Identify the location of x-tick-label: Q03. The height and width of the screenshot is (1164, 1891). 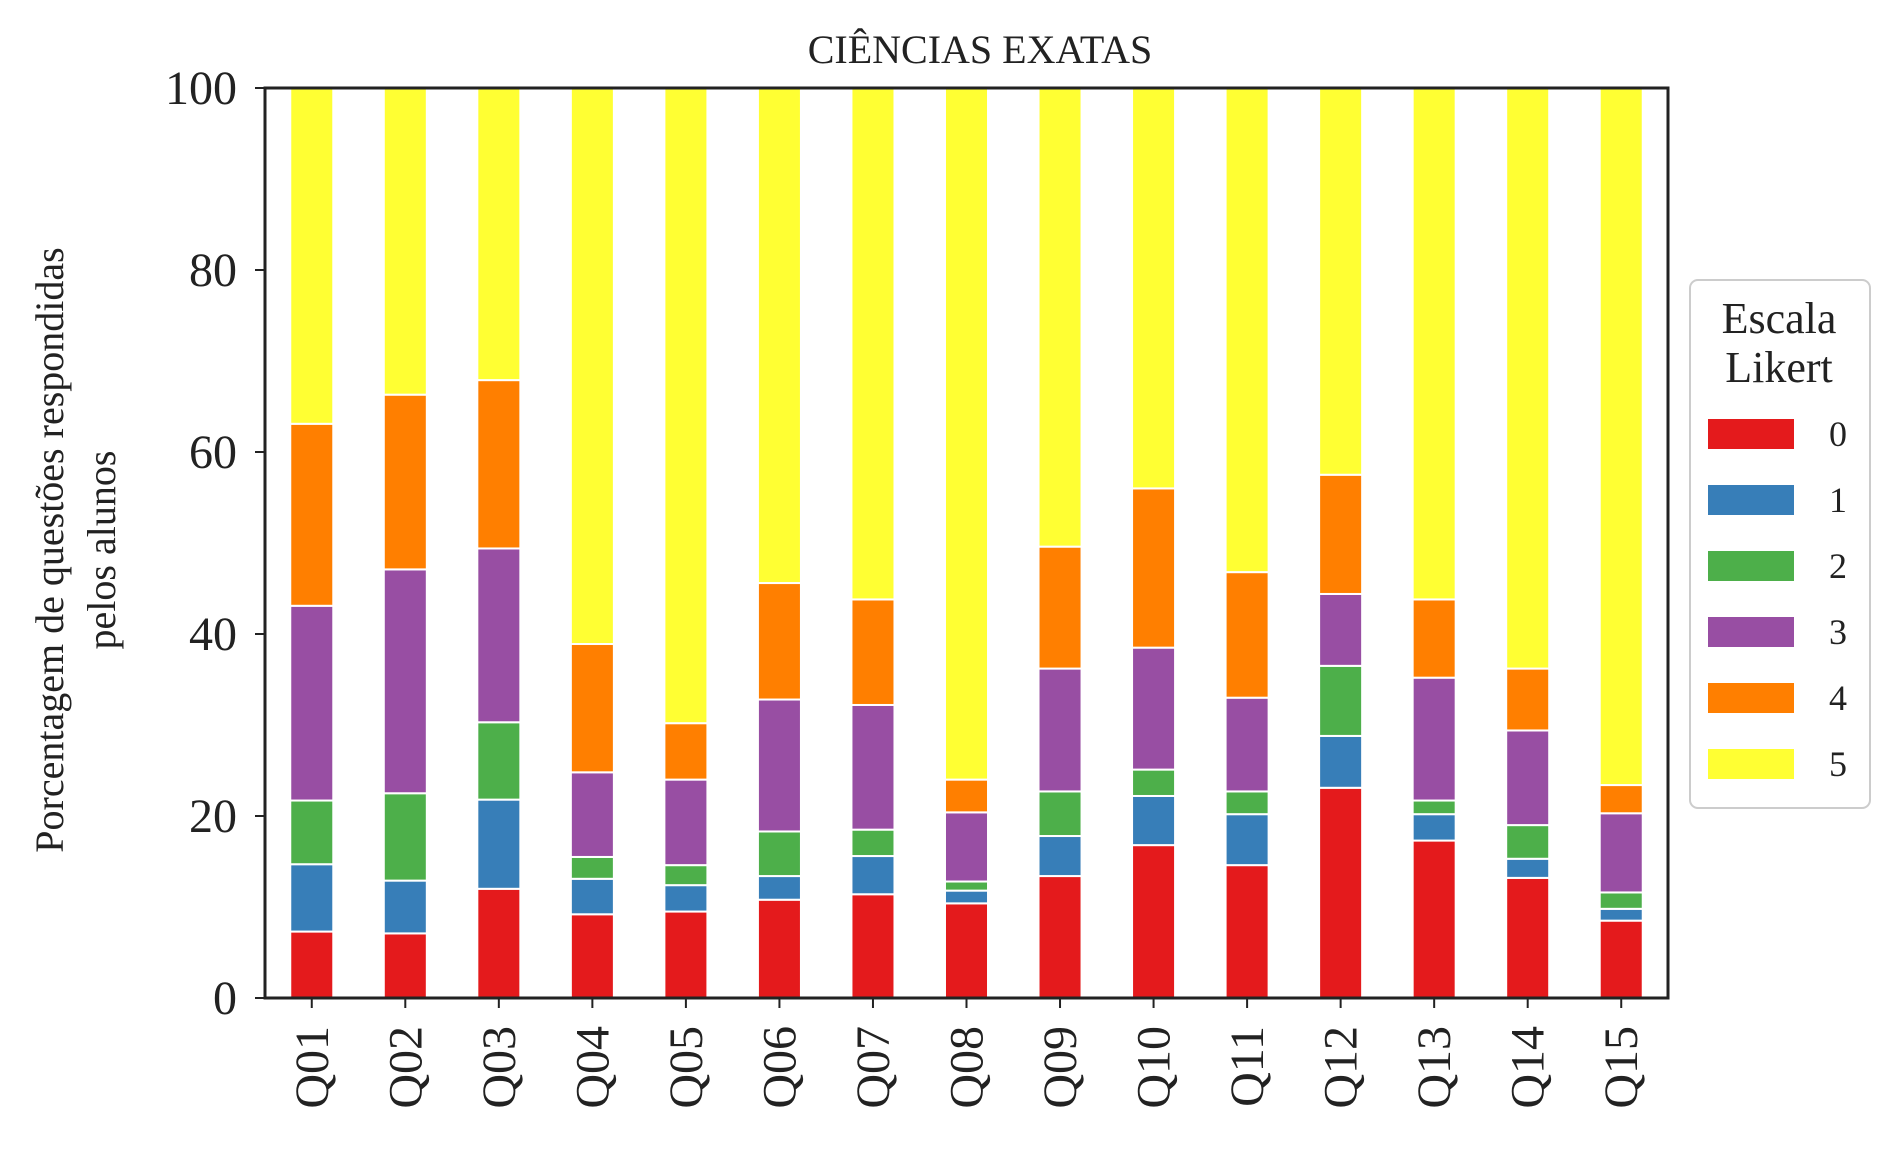
(499, 1067).